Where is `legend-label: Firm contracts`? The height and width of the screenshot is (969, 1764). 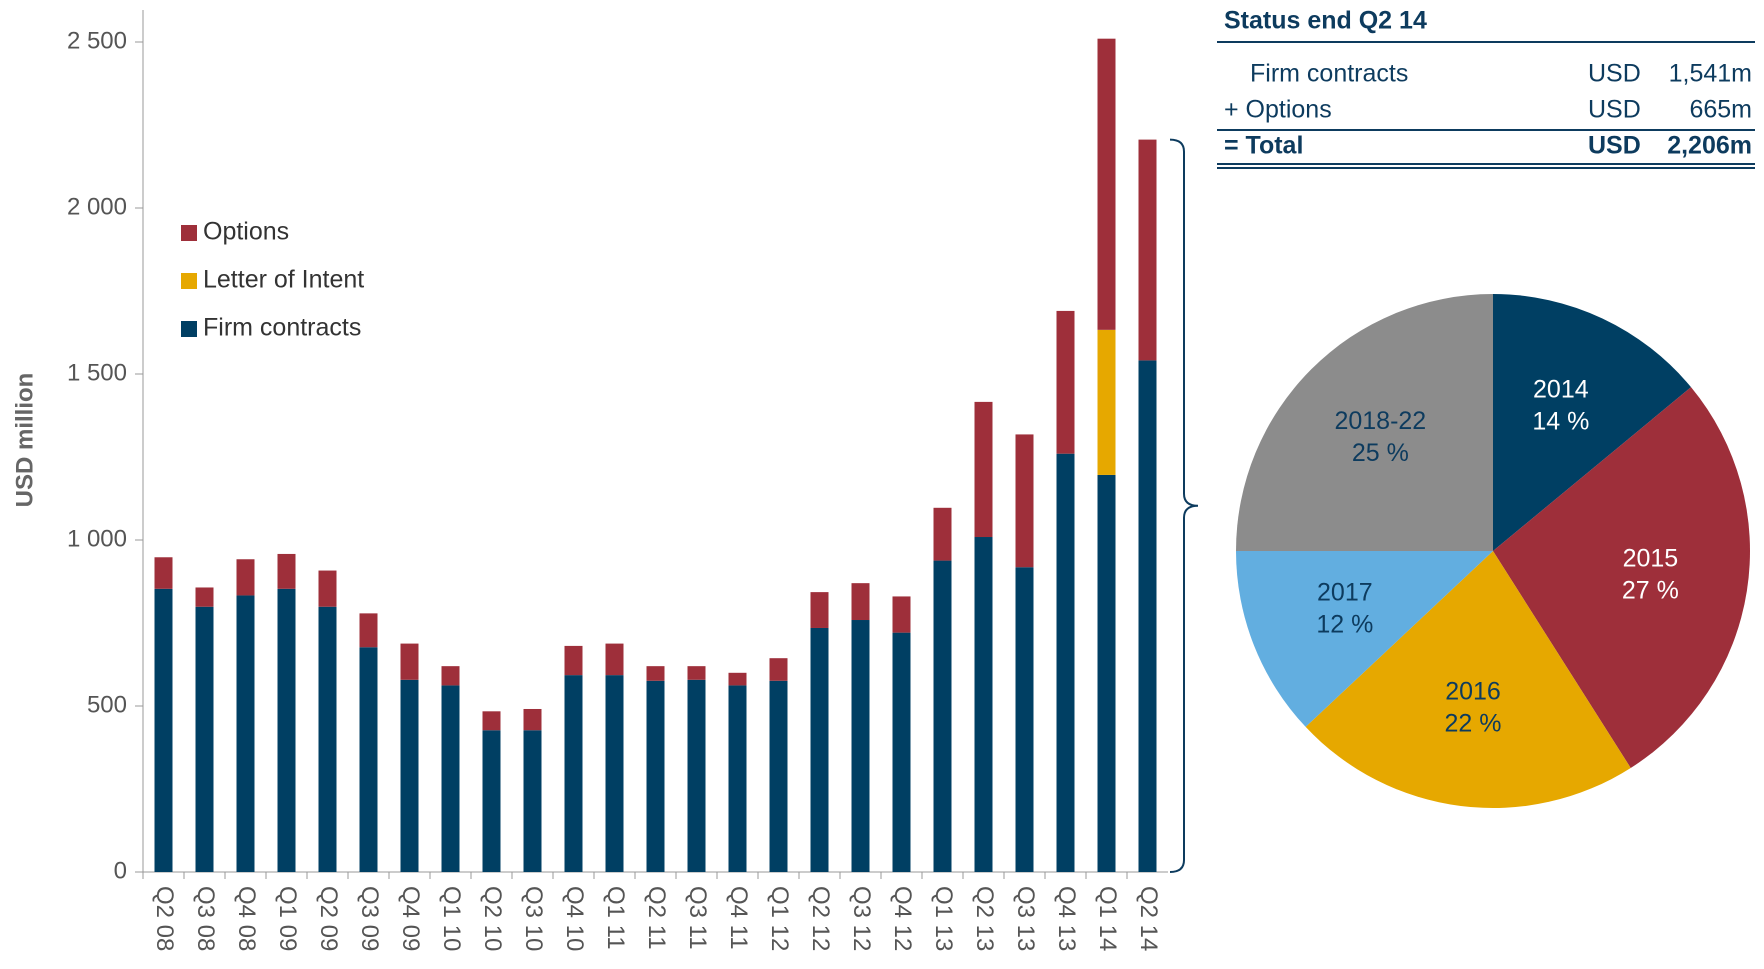 legend-label: Firm contracts is located at coordinates (282, 328).